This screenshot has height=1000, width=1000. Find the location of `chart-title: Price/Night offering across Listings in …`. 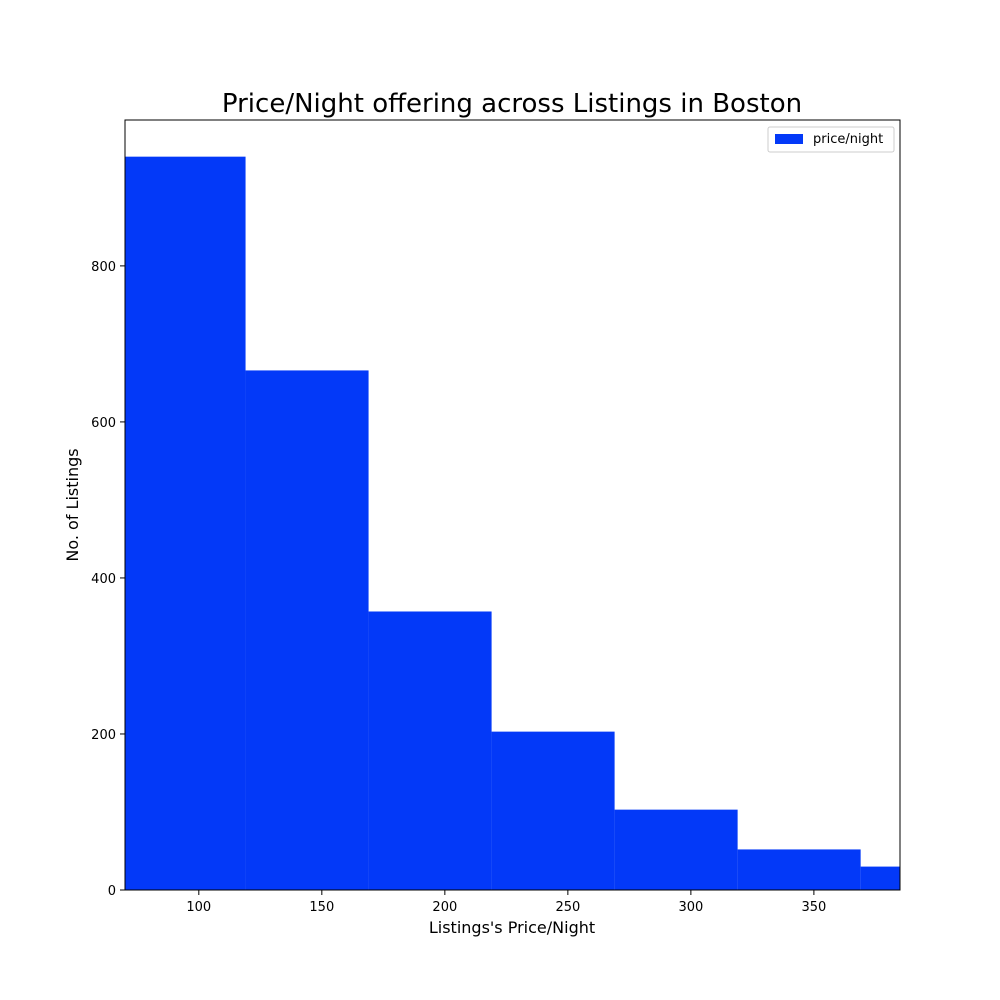

chart-title: Price/Night offering across Listings in … is located at coordinates (512, 104).